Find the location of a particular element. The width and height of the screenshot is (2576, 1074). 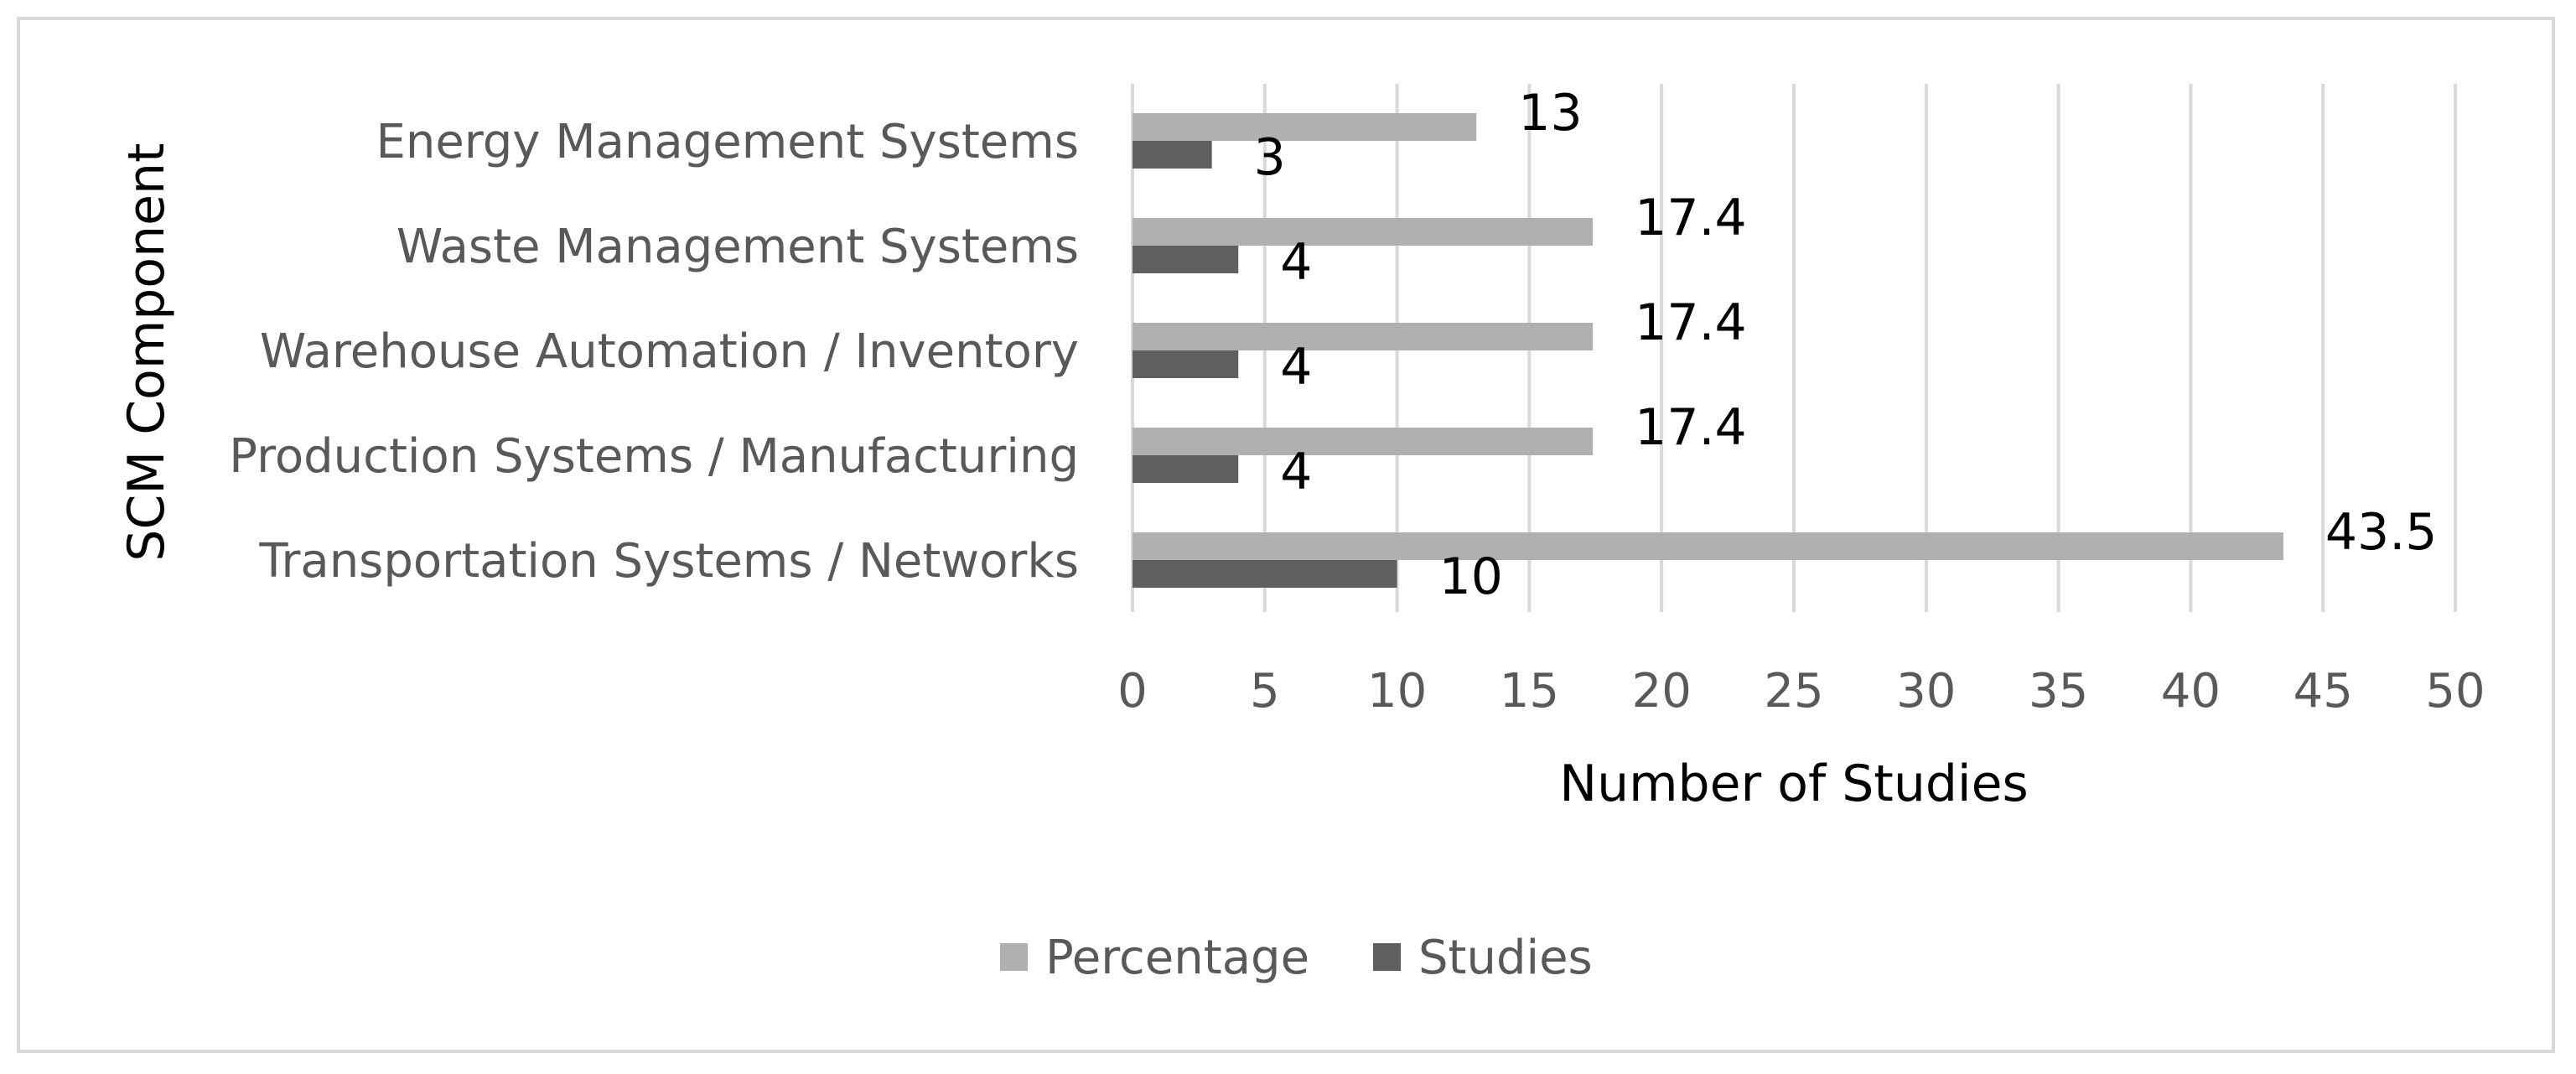

x-tick-label: 10 is located at coordinates (1397, 691).